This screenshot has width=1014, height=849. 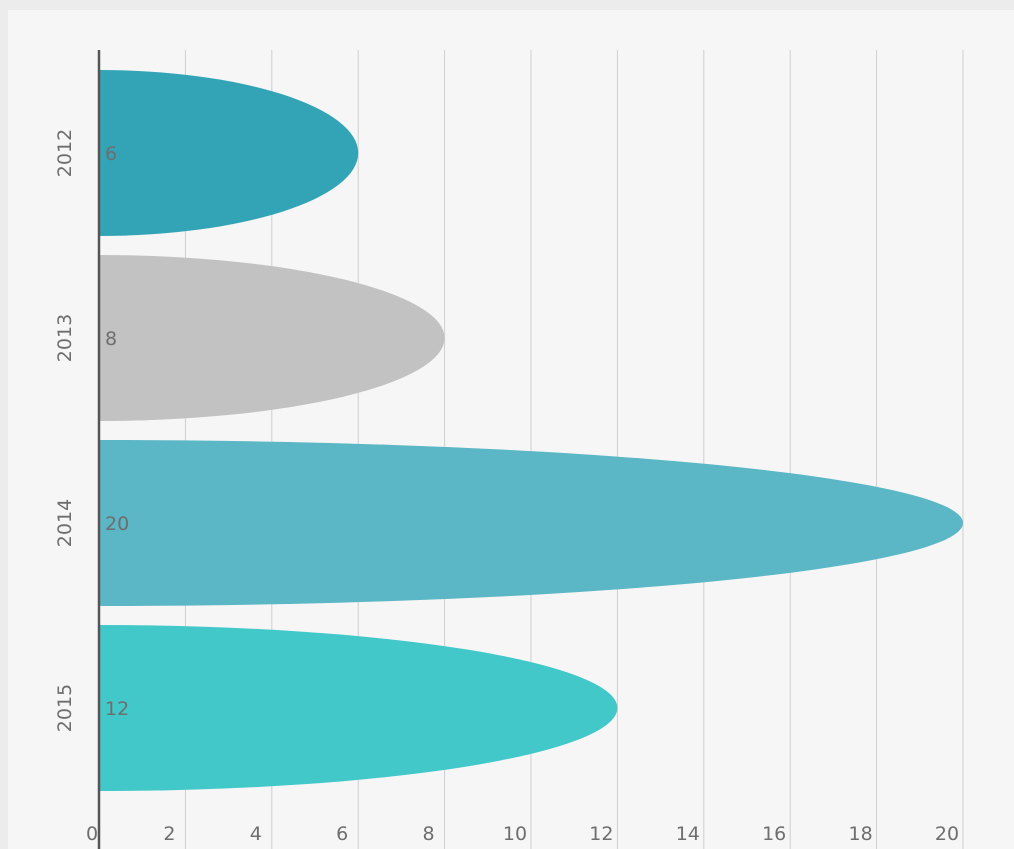 What do you see at coordinates (169, 834) in the screenshot?
I see `x-tick-label-2: 2` at bounding box center [169, 834].